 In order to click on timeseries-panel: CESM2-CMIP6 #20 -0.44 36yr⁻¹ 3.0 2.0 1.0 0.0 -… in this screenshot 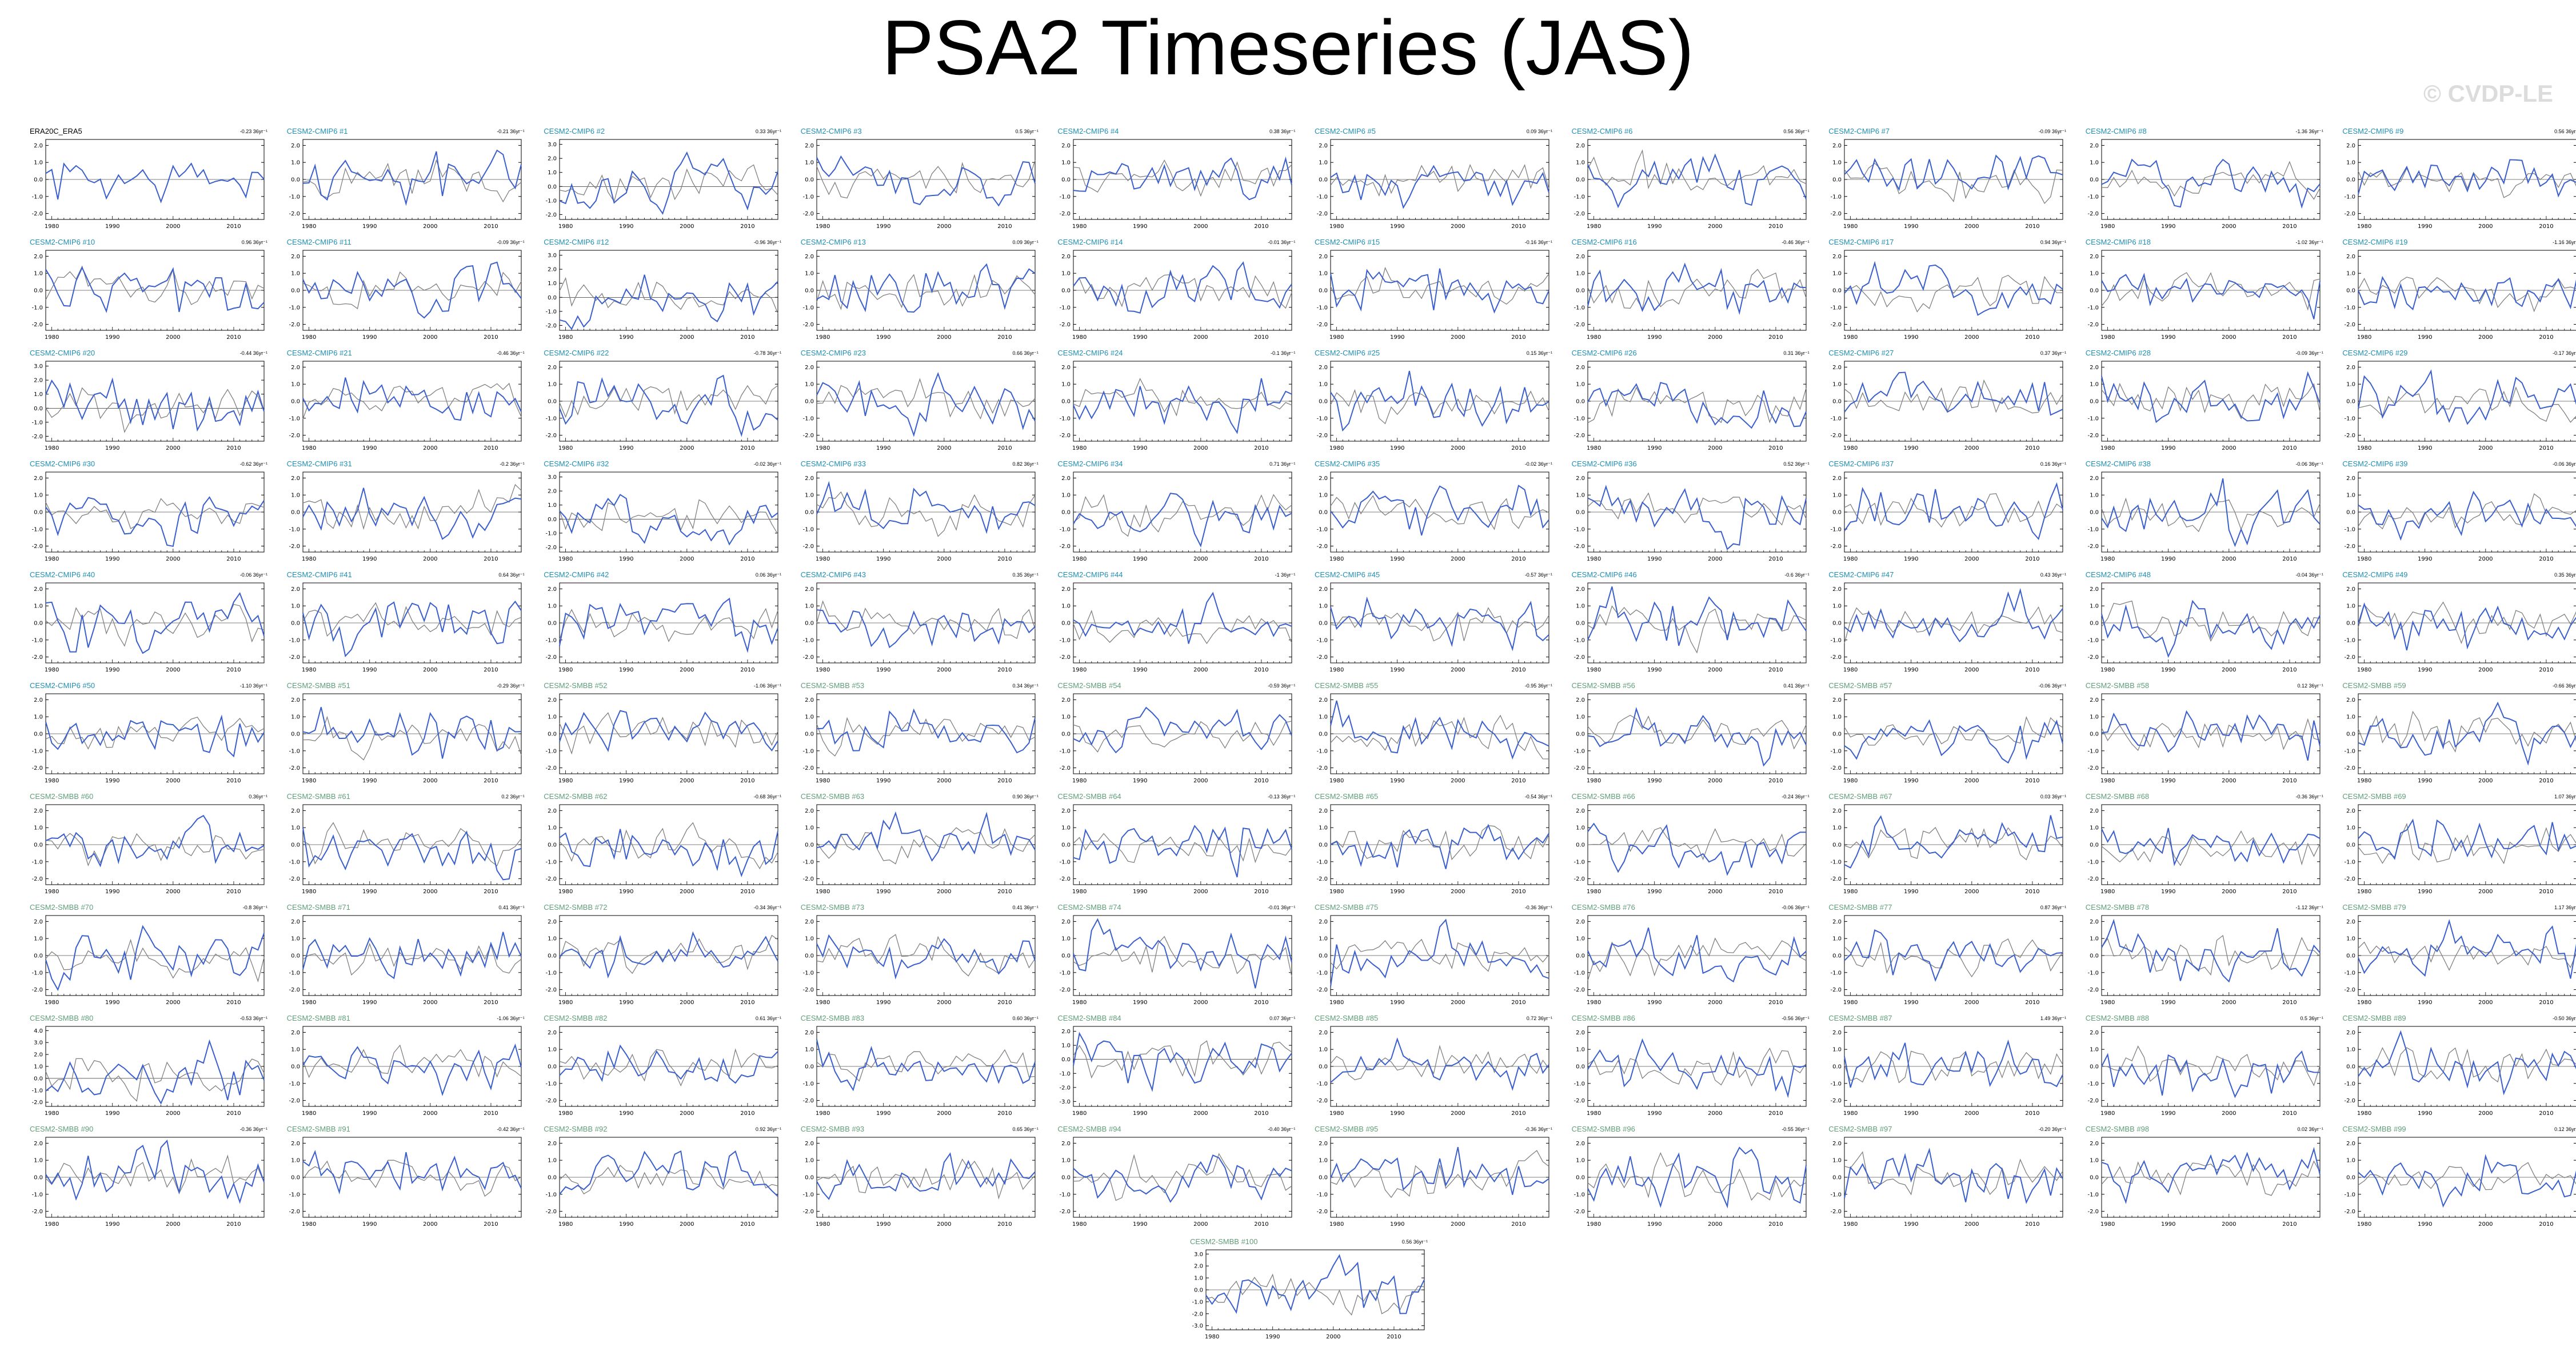, I will do `click(148, 403)`.